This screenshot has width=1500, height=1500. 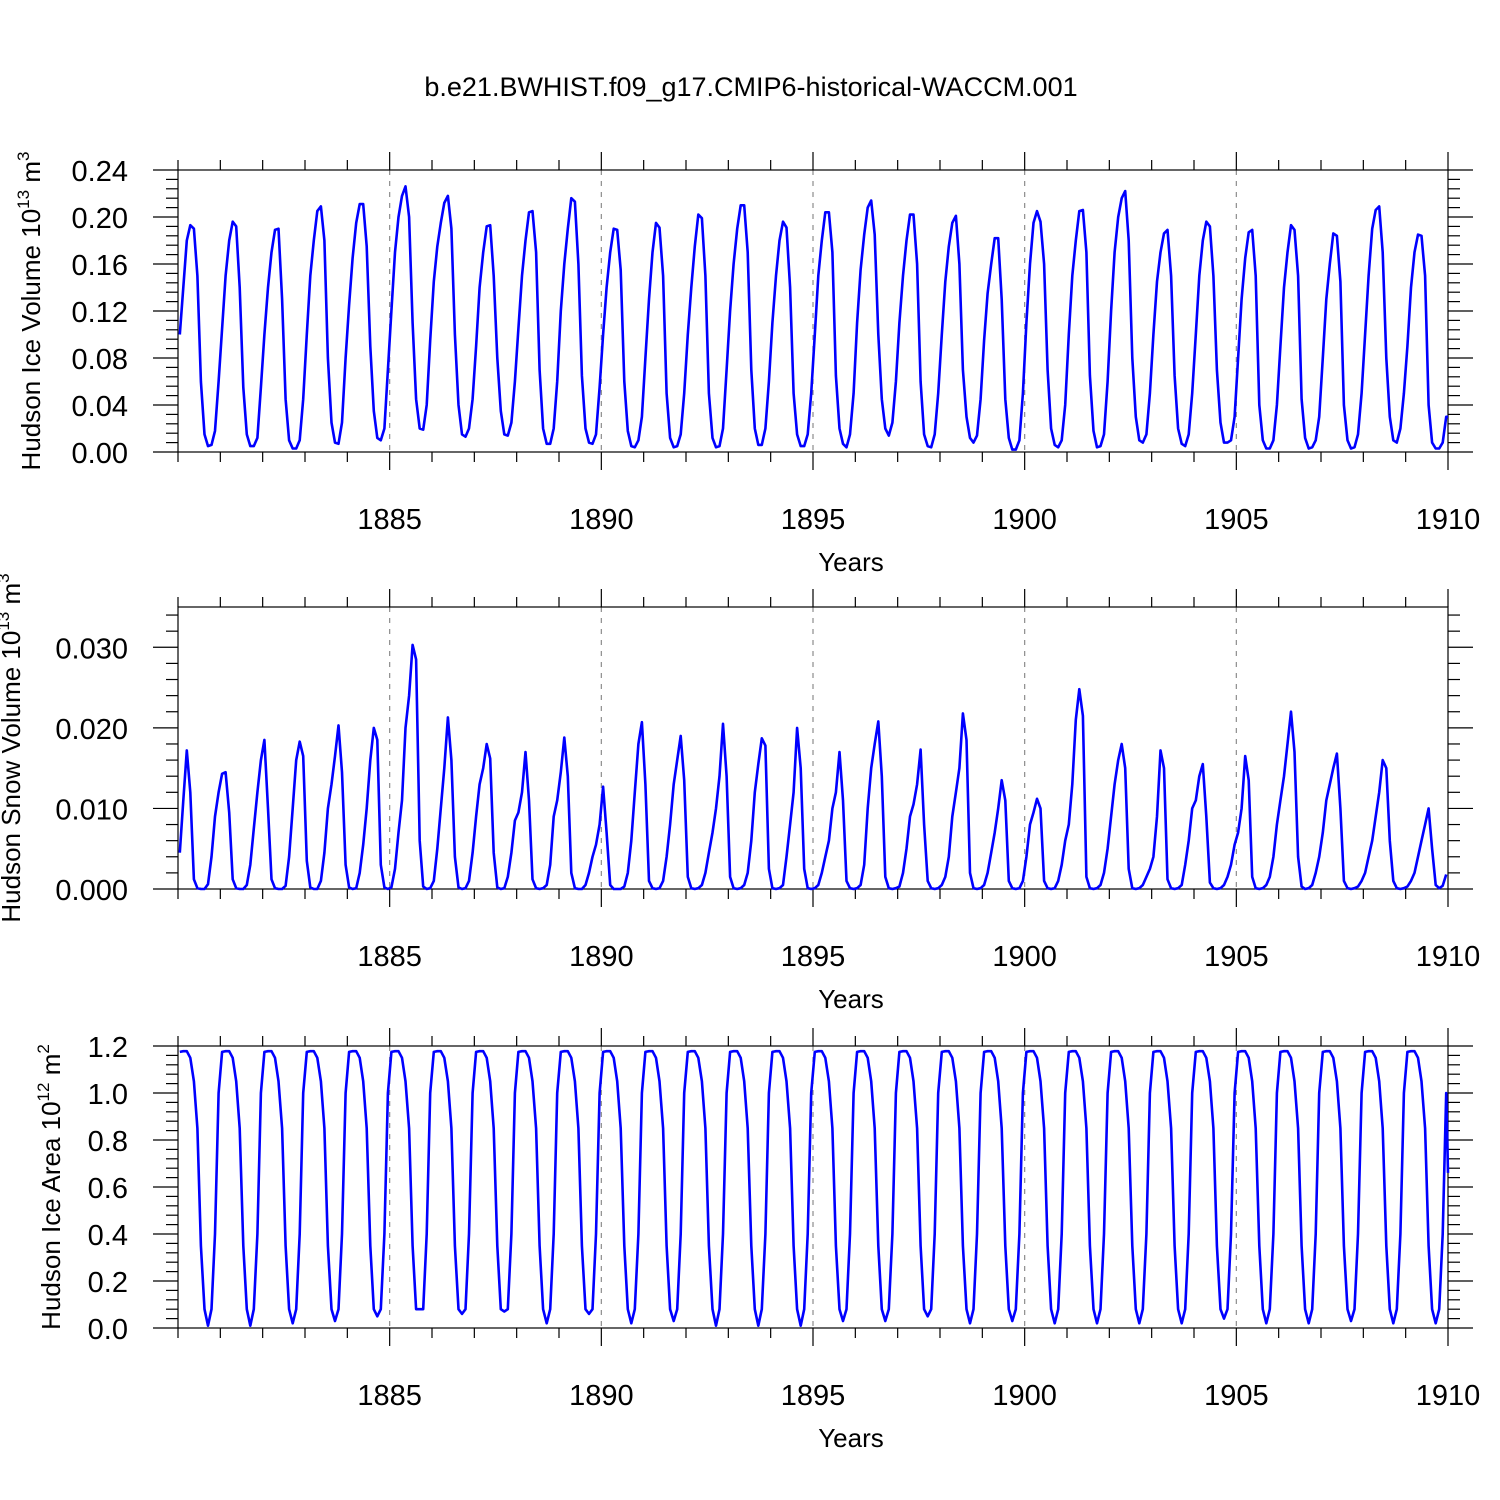 I want to click on y-axis-title: Hudson Ice Volume 1013 m3, so click(x=30, y=311).